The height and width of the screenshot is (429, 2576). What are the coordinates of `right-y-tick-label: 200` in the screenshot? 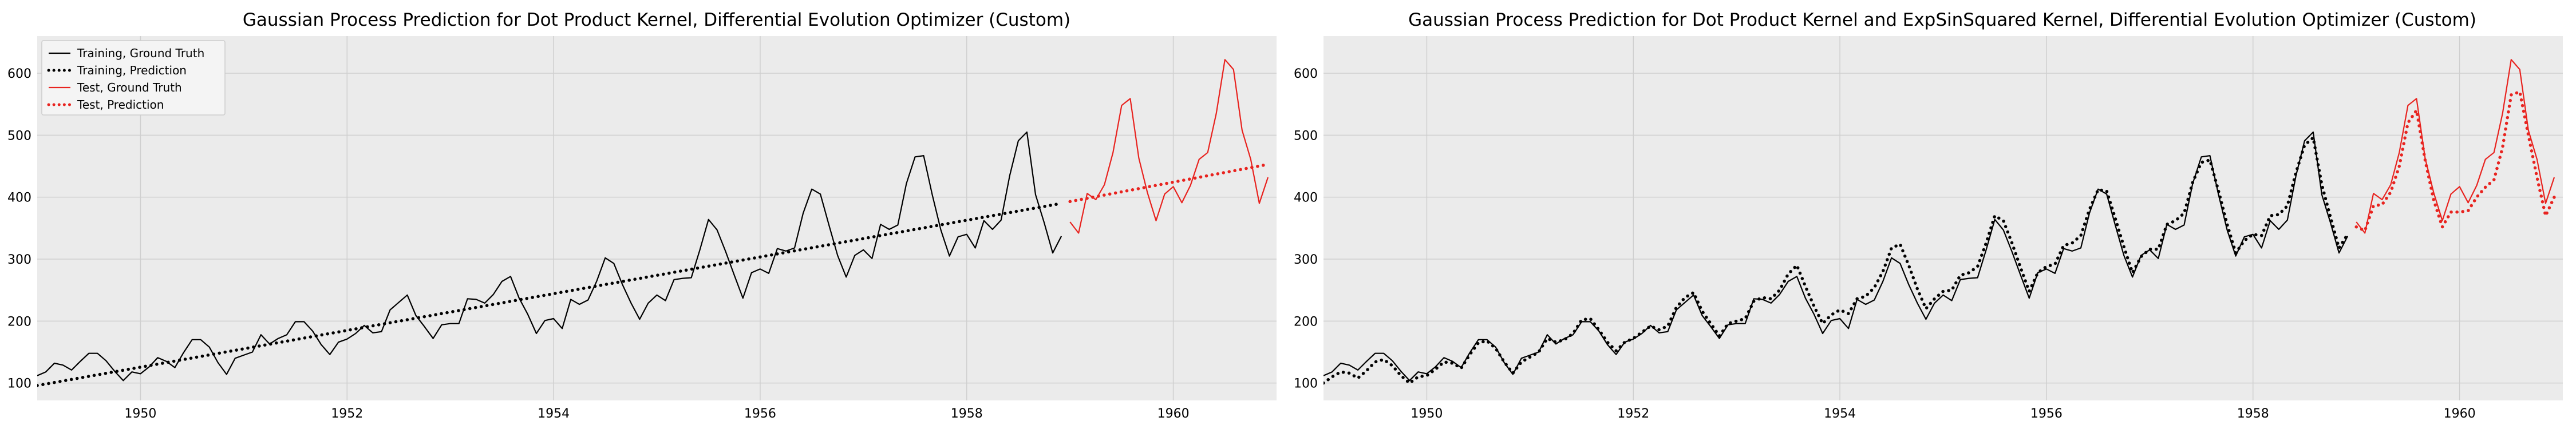 It's located at (1306, 322).